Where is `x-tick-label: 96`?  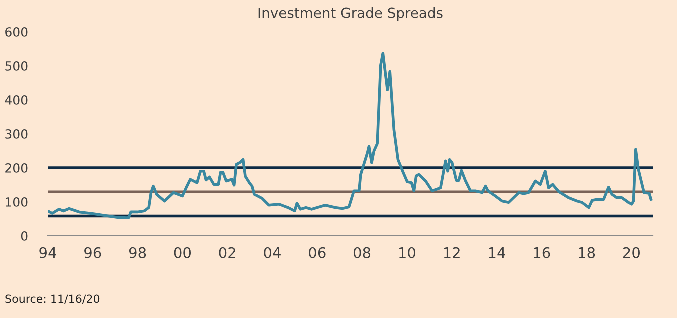
x-tick-label: 96 is located at coordinates (93, 252).